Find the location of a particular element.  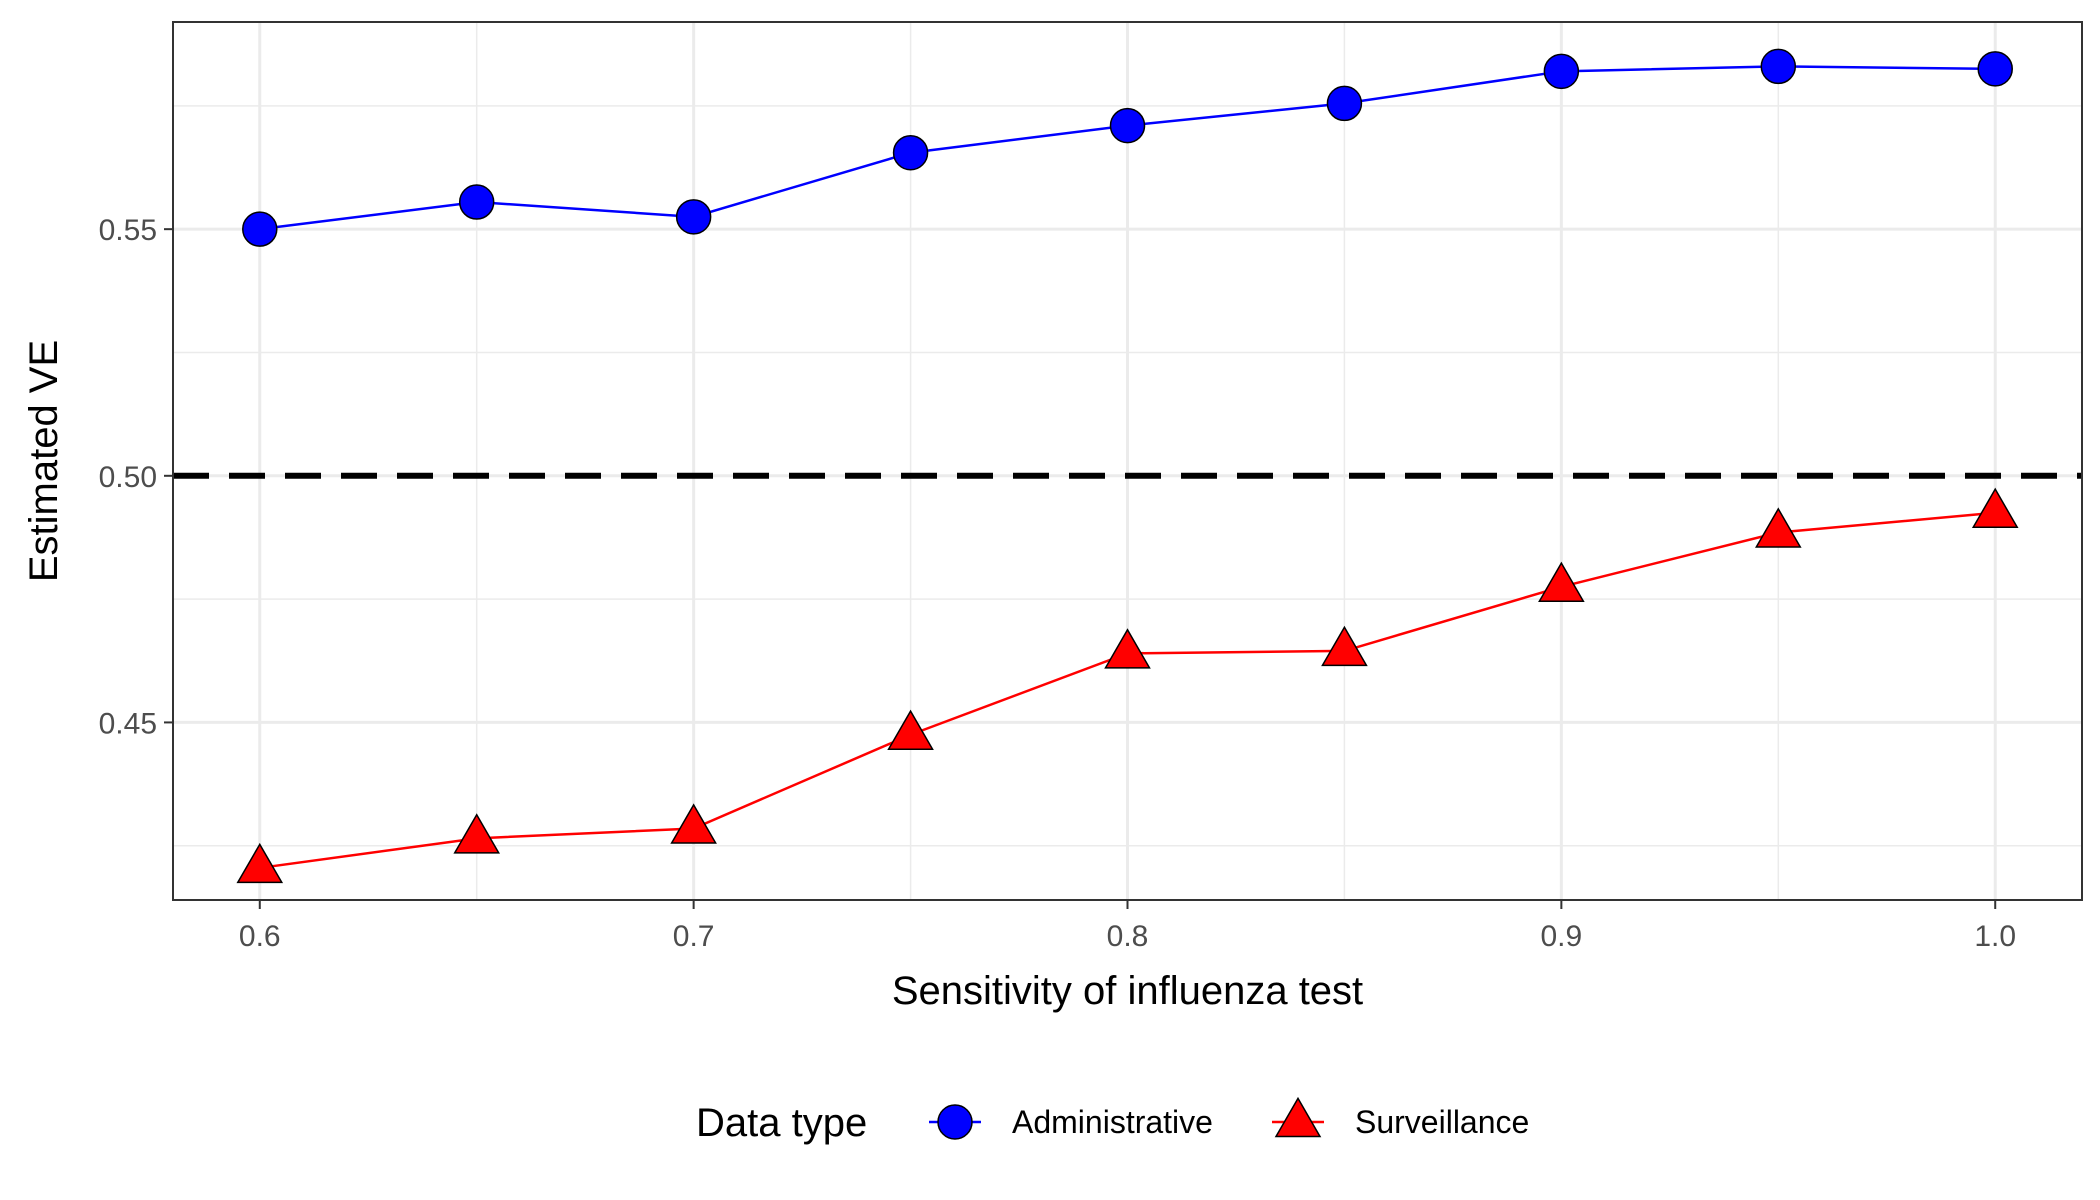

x-tick-label: 1.0 is located at coordinates (1995, 936).